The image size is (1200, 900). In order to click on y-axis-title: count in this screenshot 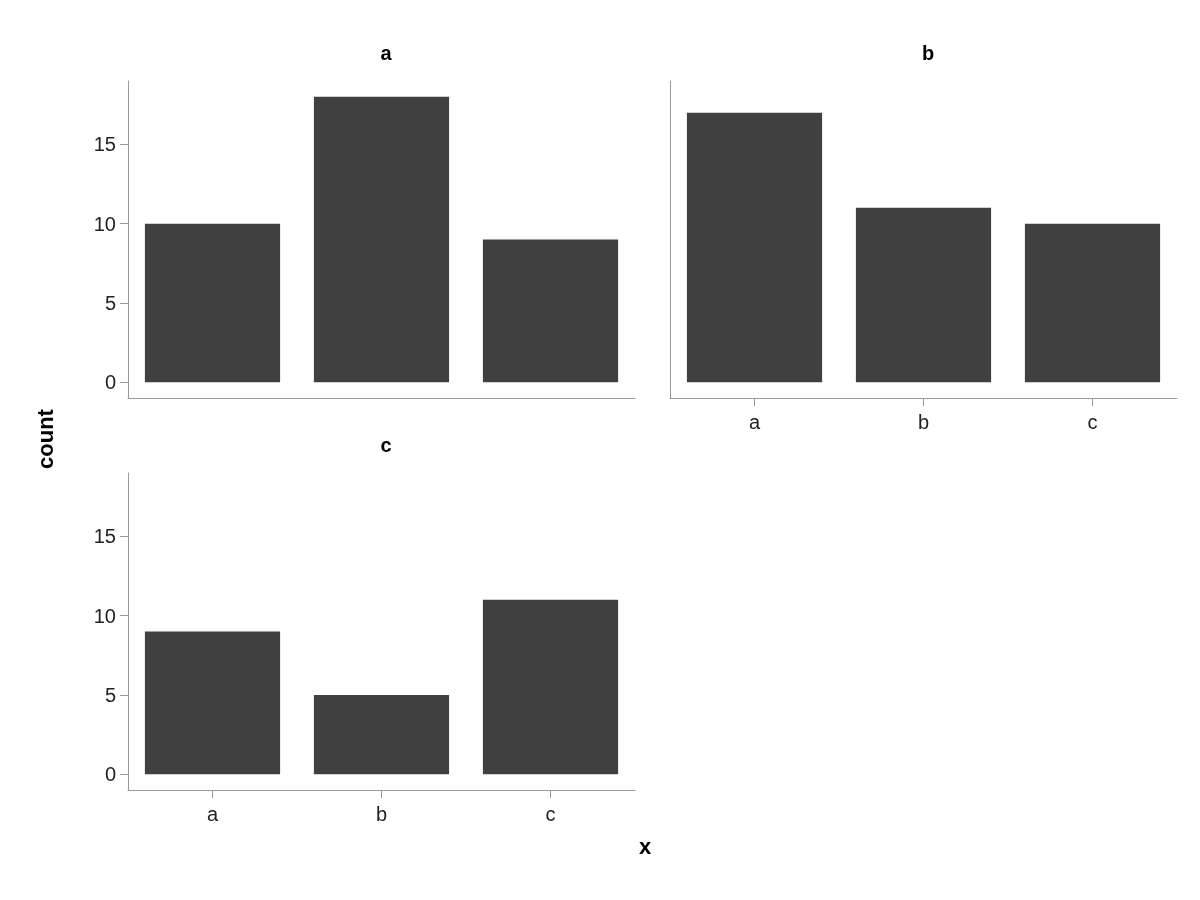, I will do `click(46, 439)`.